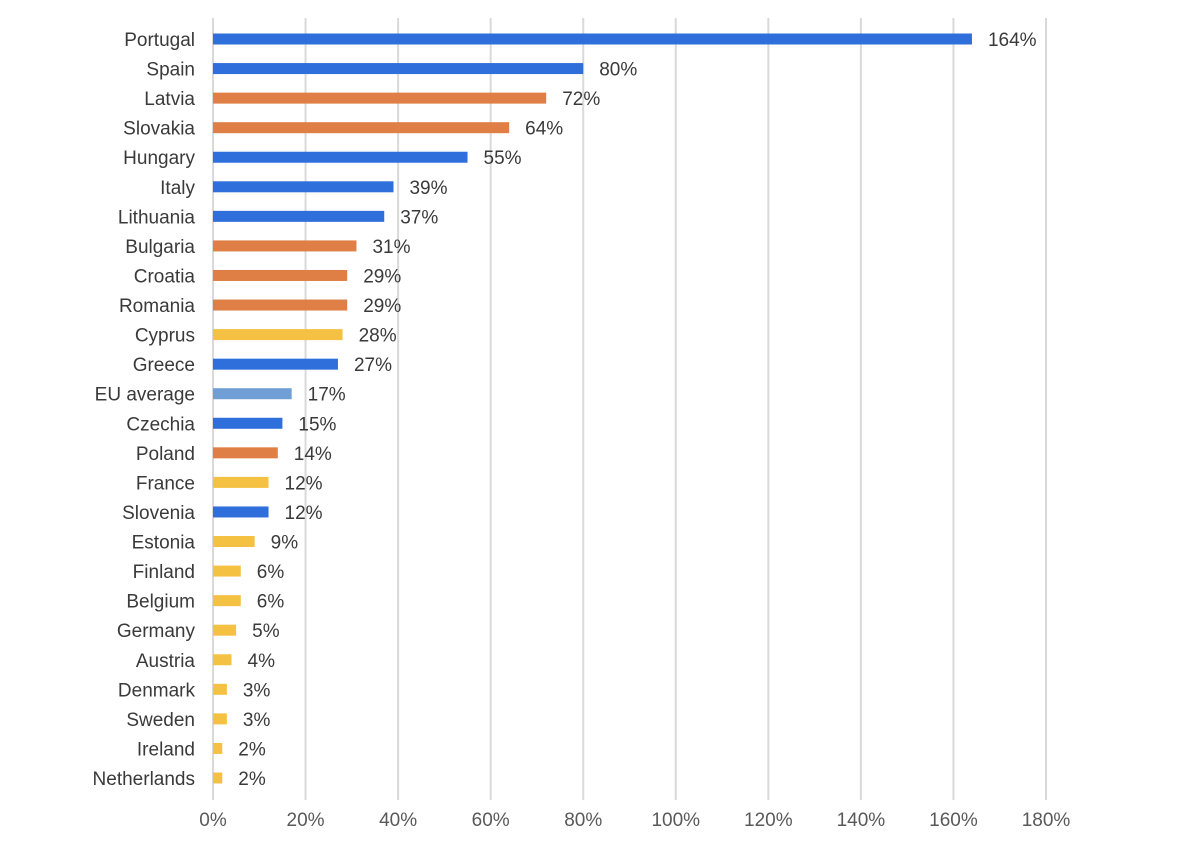  I want to click on value-label-czechia: 15%, so click(317, 424).